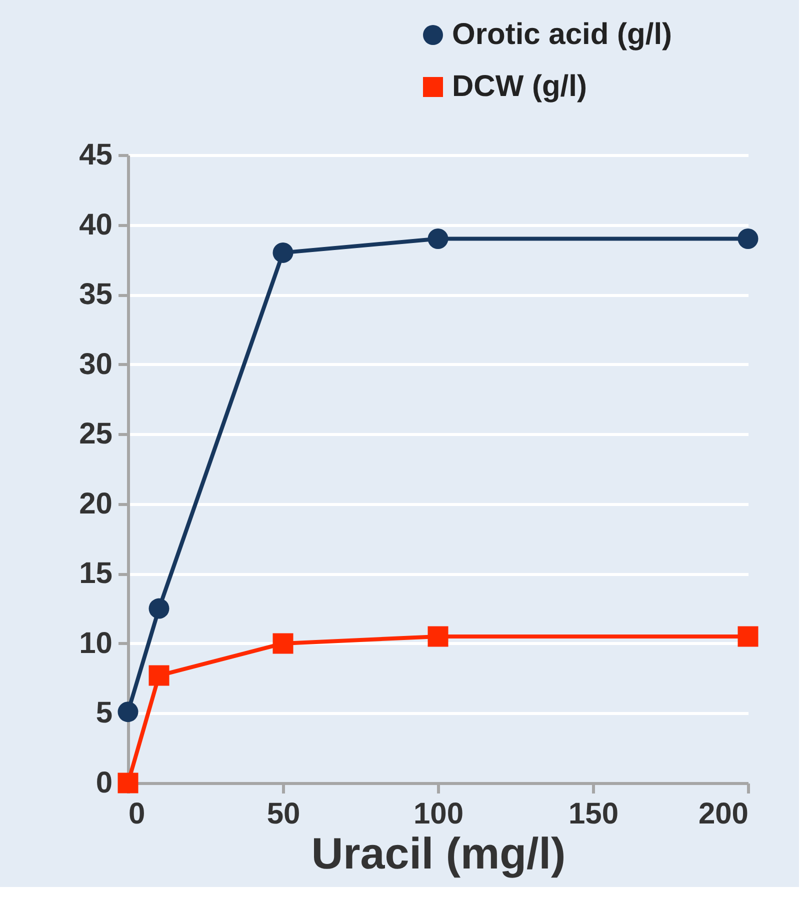 The image size is (802, 924). Describe the element at coordinates (95, 434) in the screenshot. I see `y-tick-label: 25` at that location.